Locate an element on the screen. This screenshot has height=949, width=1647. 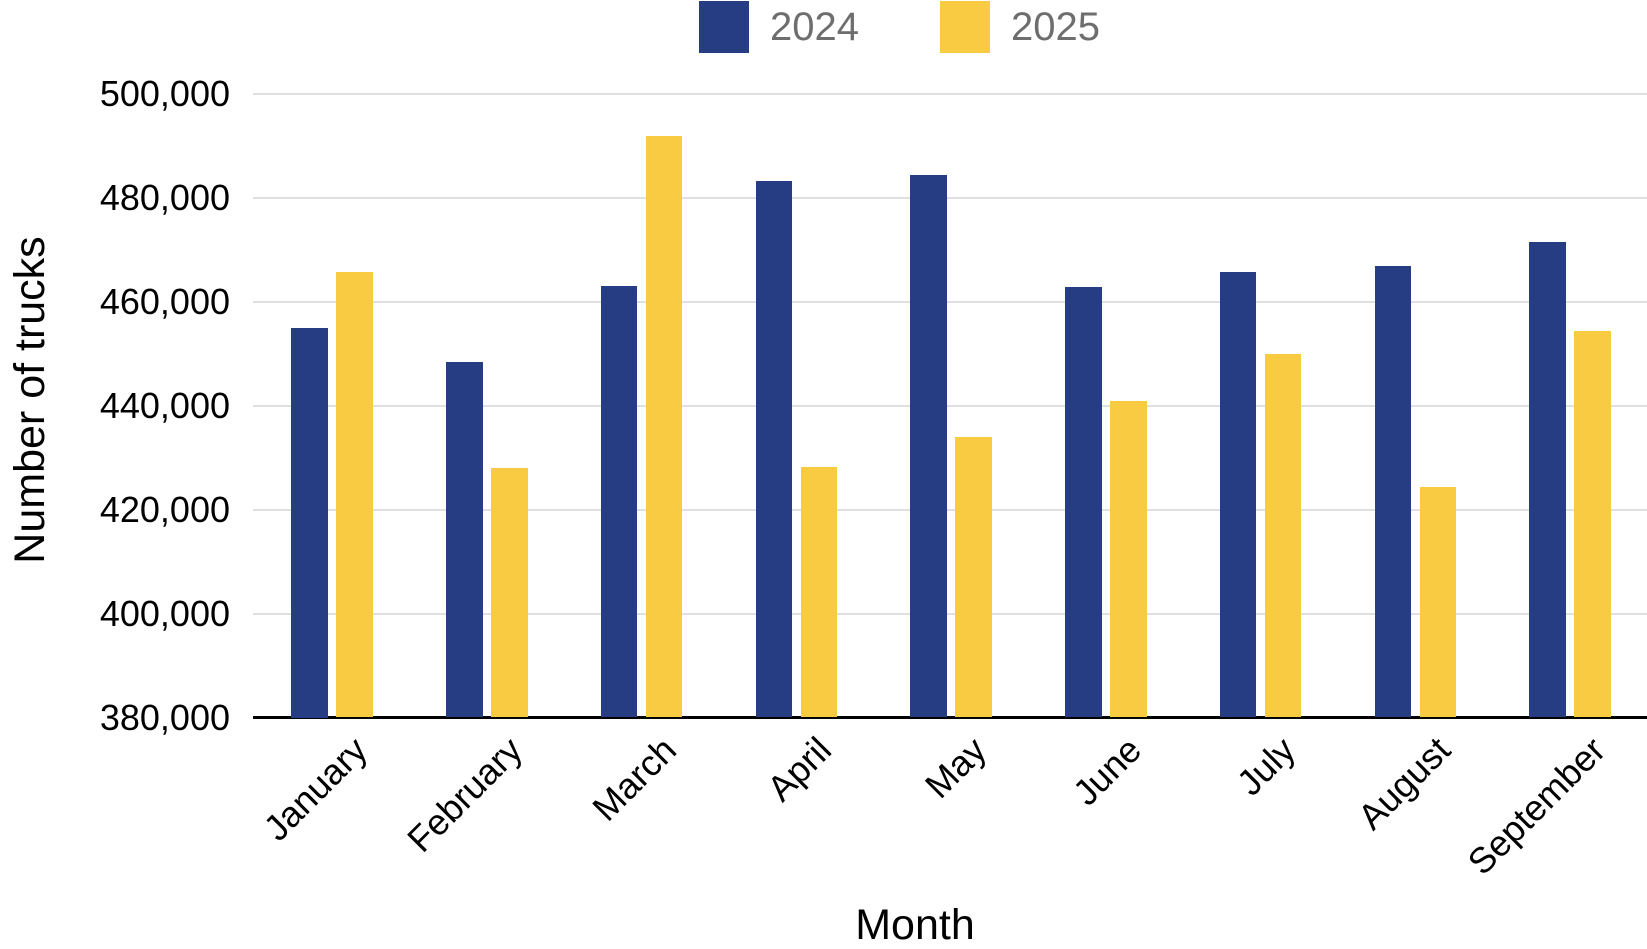
y-tick-label: 380,000 is located at coordinates (164, 717).